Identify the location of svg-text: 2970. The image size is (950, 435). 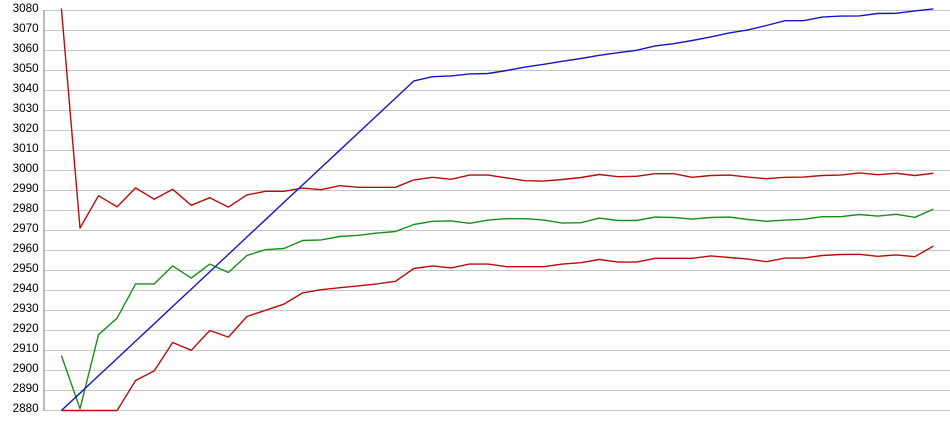
(26, 228).